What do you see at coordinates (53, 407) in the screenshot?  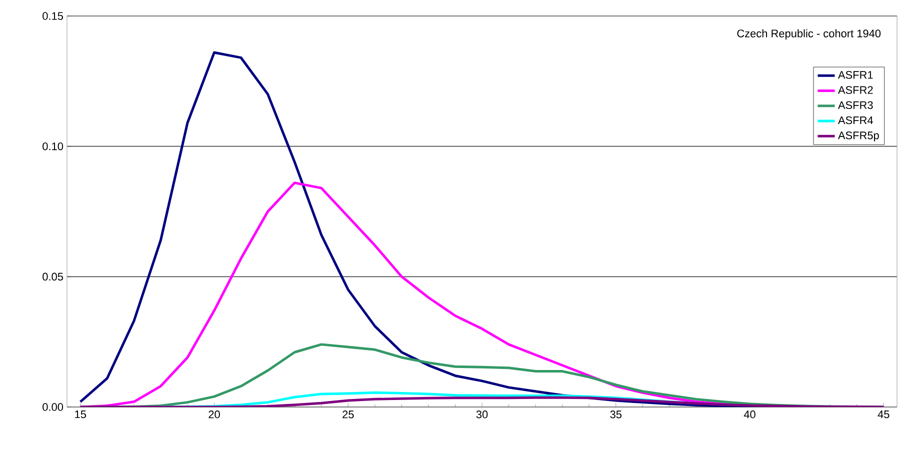 I see `y-tick-label: 0.00` at bounding box center [53, 407].